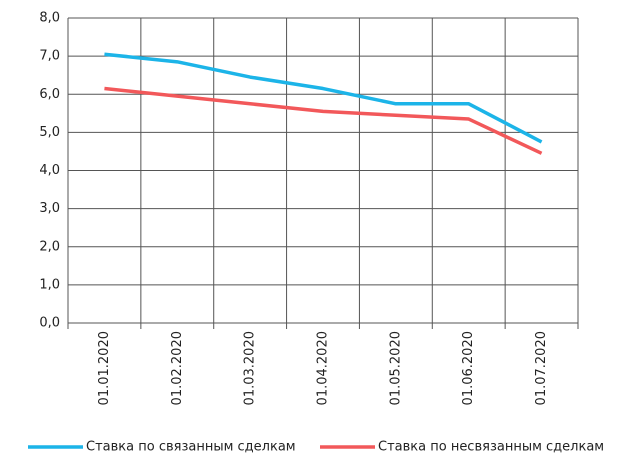  Describe the element at coordinates (49, 170) in the screenshot. I see `y-tick-label: 4,0` at that location.